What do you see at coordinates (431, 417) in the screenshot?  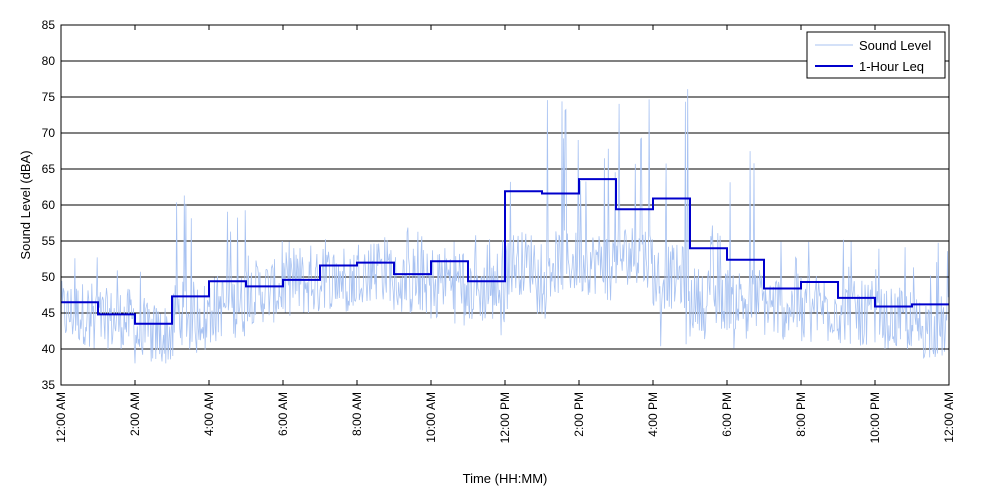 I see `x-tick-label: 10:00 AM` at bounding box center [431, 417].